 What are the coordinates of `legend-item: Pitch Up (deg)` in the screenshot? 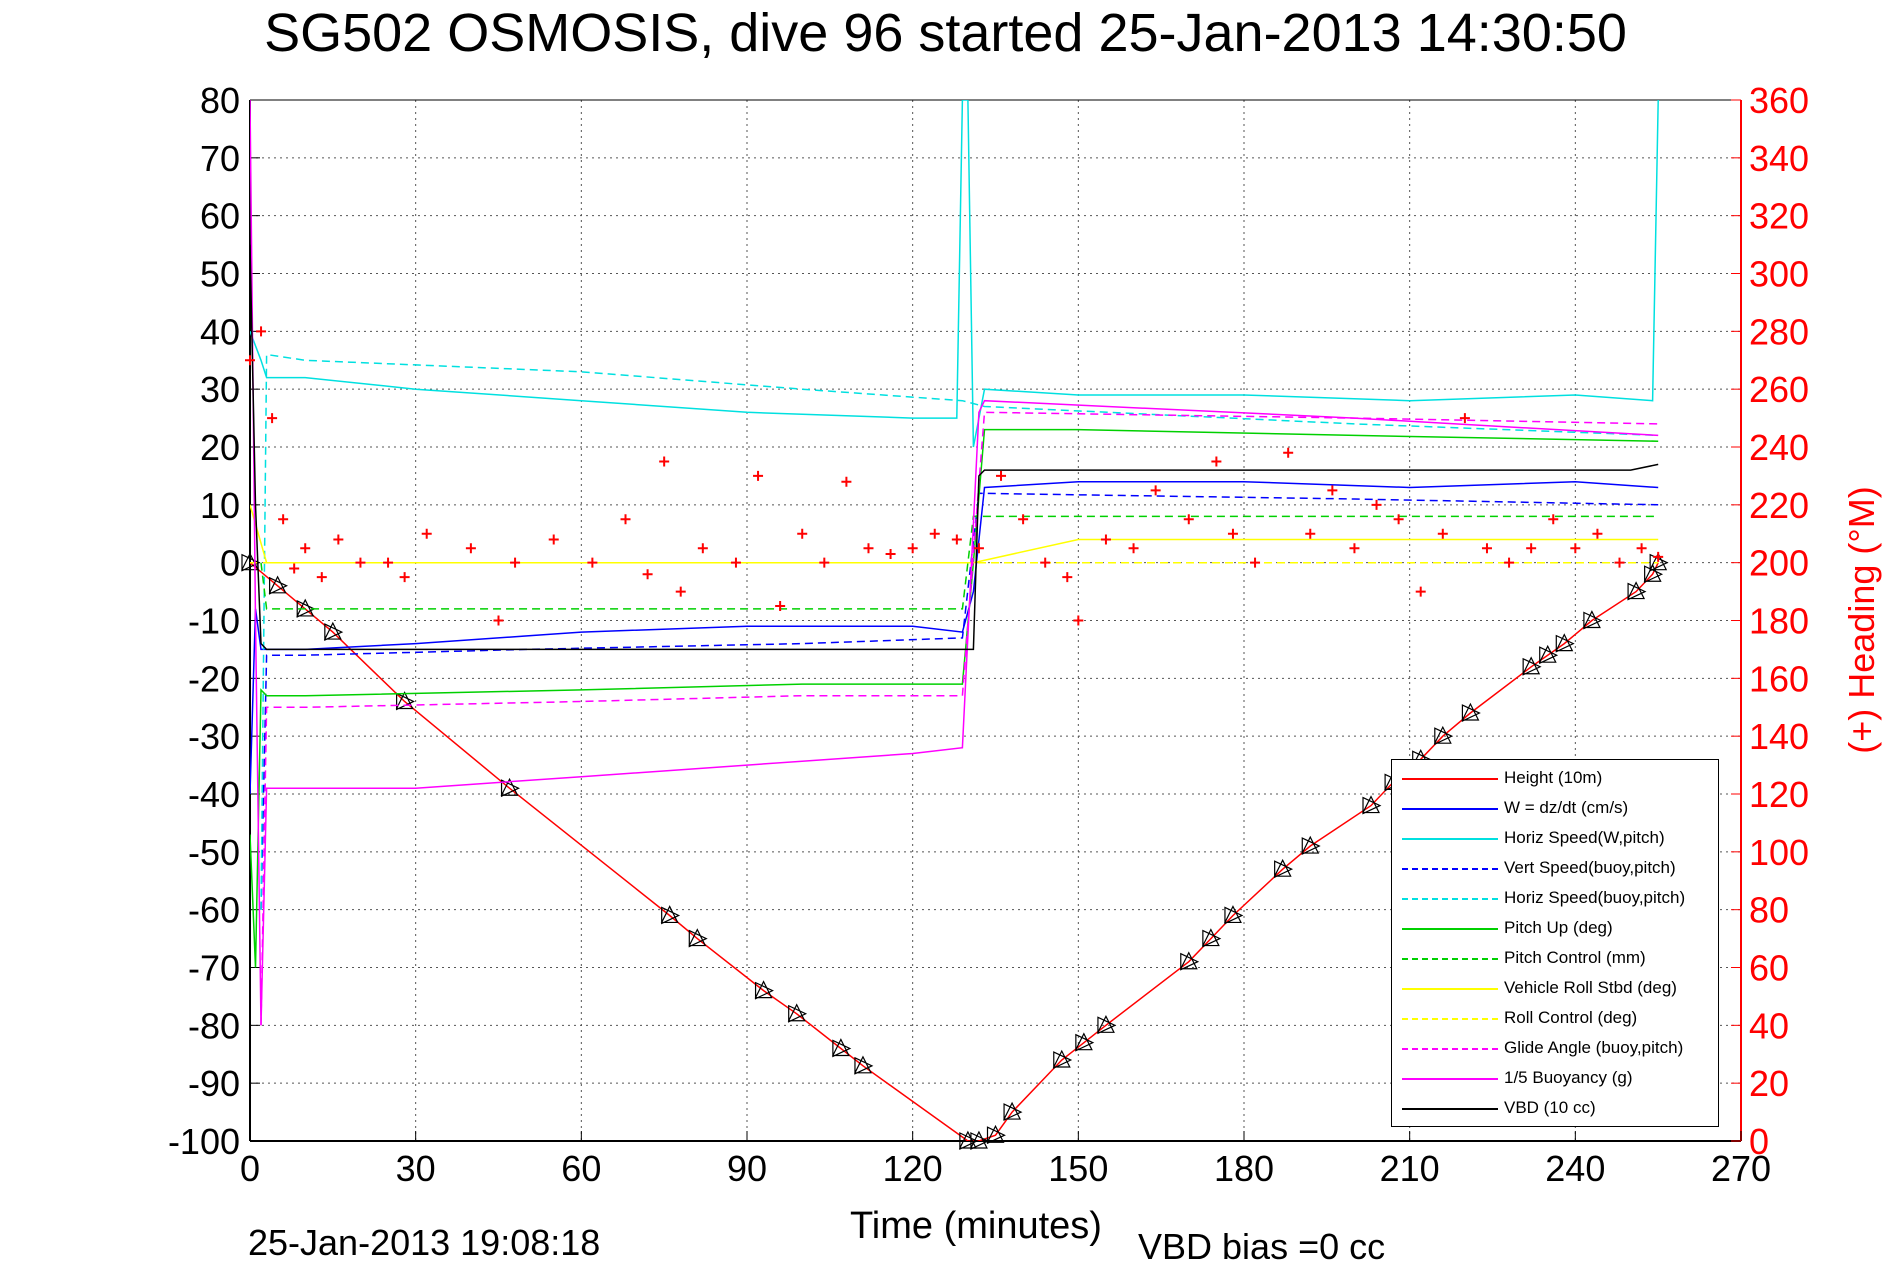 It's located at (1555, 929).